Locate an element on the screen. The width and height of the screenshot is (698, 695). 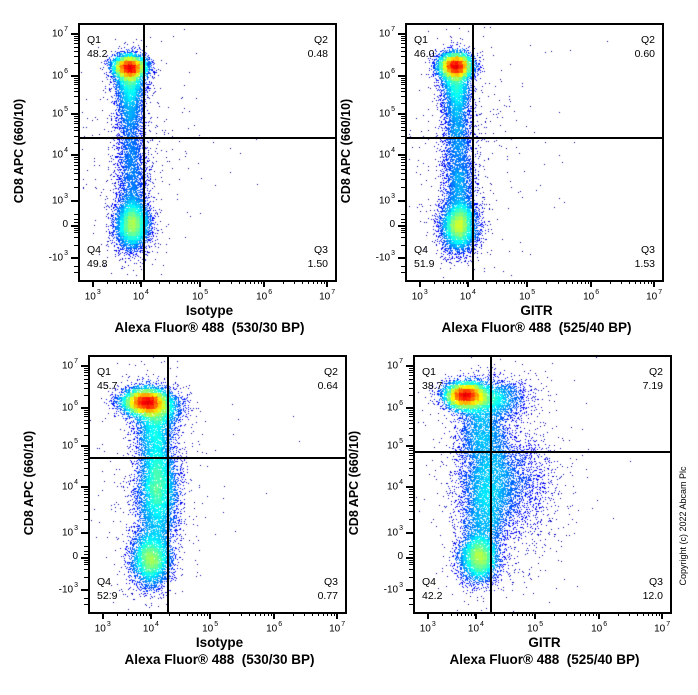
quadrant-q3-stat: Q3 12.0 is located at coordinates (653, 589).